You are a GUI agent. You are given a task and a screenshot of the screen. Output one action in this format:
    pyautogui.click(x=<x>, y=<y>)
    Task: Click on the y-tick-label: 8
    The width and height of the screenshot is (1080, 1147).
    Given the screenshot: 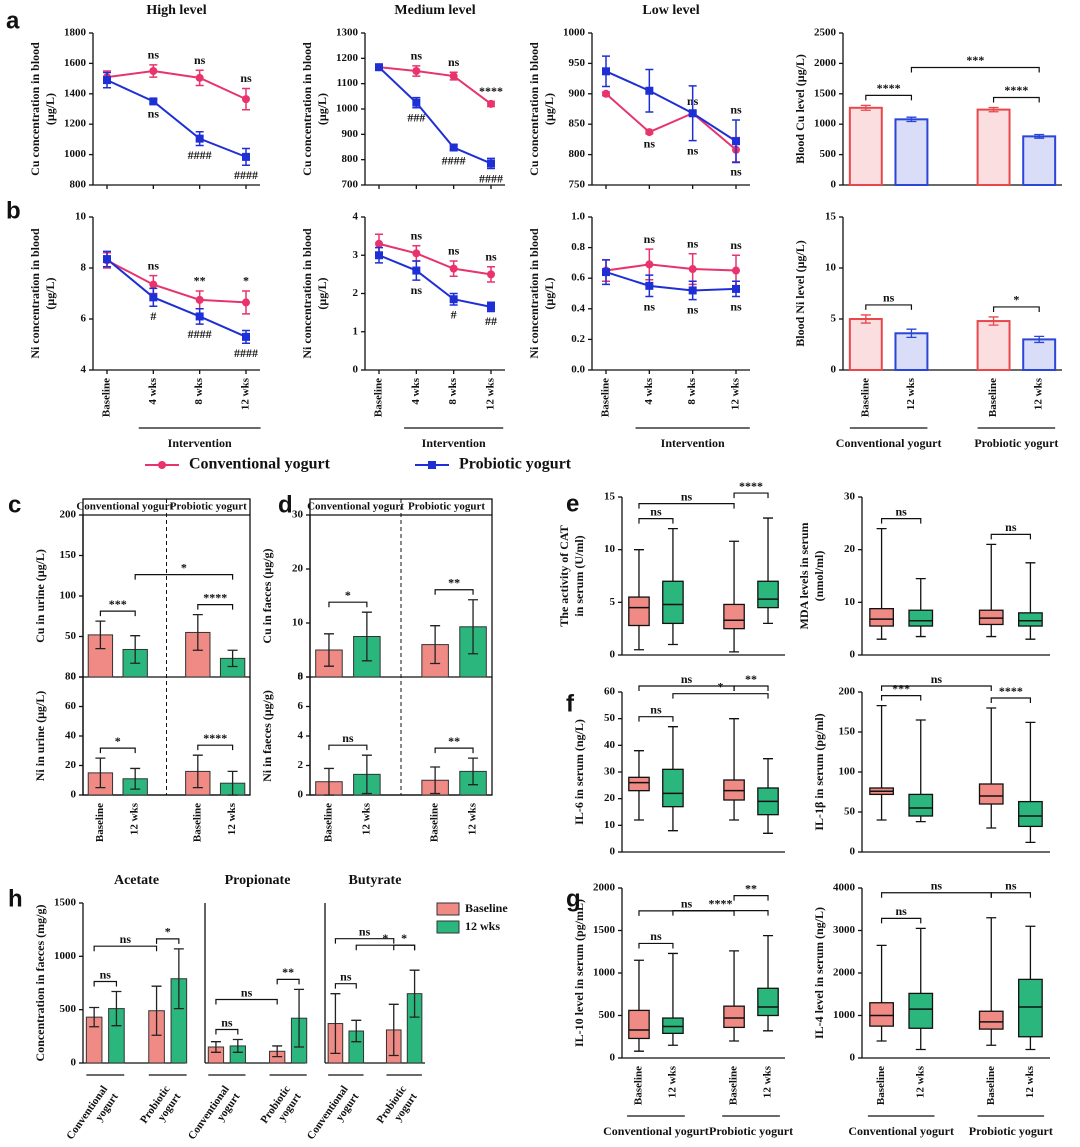 What is the action you would take?
    pyautogui.click(x=84, y=268)
    